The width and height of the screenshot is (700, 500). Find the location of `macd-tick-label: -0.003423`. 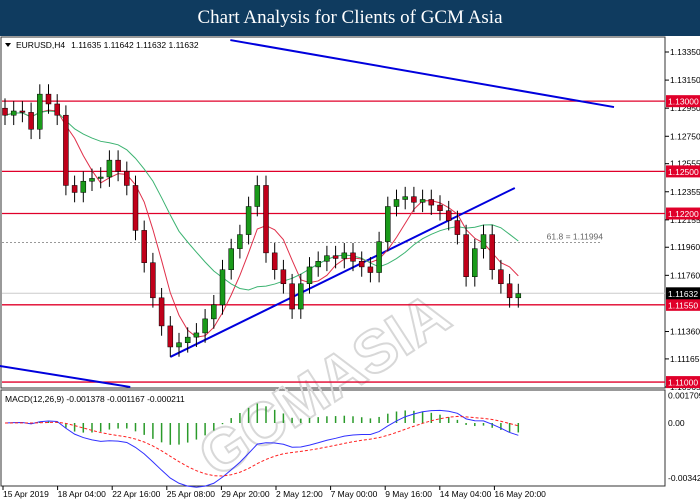

macd-tick-label: -0.003423 is located at coordinates (684, 478).